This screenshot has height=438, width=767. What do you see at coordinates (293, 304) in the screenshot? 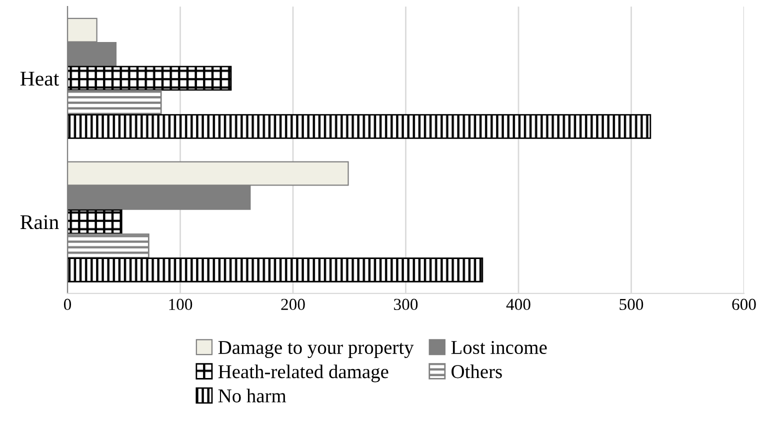
I see `x-tick-label: 200` at bounding box center [293, 304].